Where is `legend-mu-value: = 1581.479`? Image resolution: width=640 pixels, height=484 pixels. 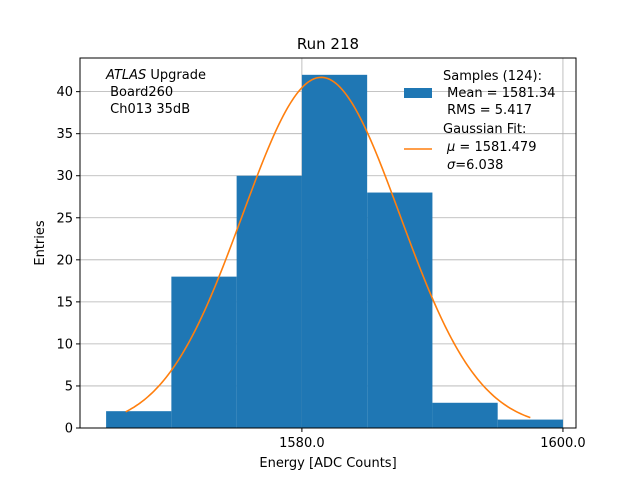
legend-mu-value: = 1581.479 is located at coordinates (495, 147).